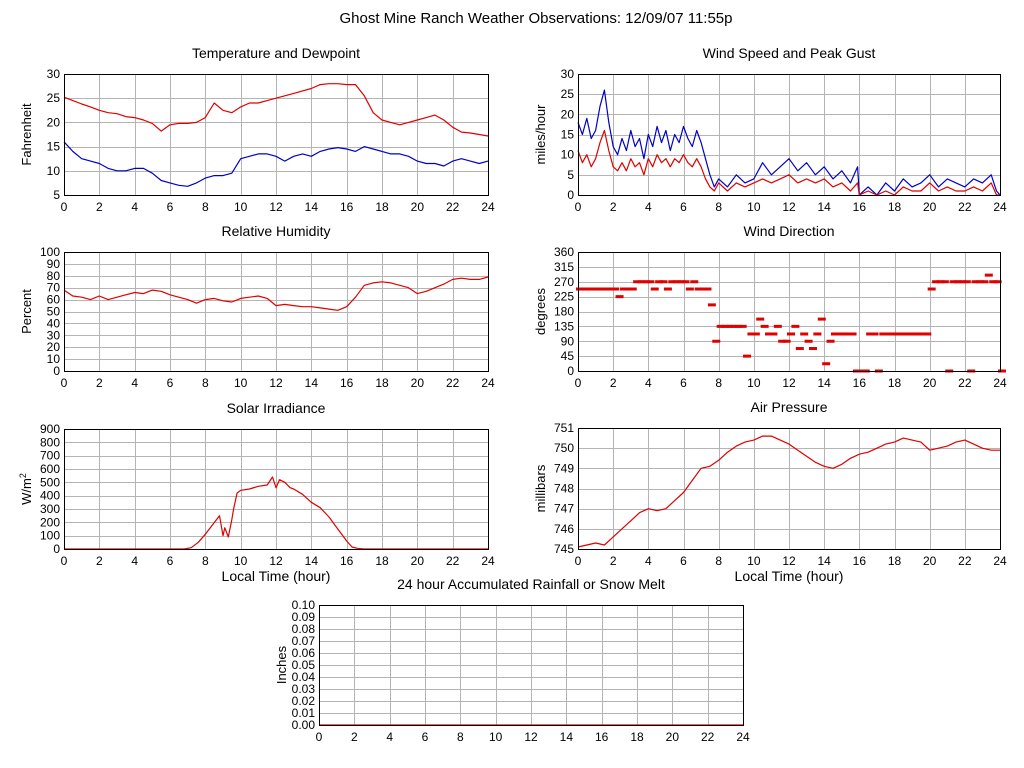 The image size is (1024, 768). Describe the element at coordinates (50, 482) in the screenshot. I see `y-tick-label: 500` at that location.